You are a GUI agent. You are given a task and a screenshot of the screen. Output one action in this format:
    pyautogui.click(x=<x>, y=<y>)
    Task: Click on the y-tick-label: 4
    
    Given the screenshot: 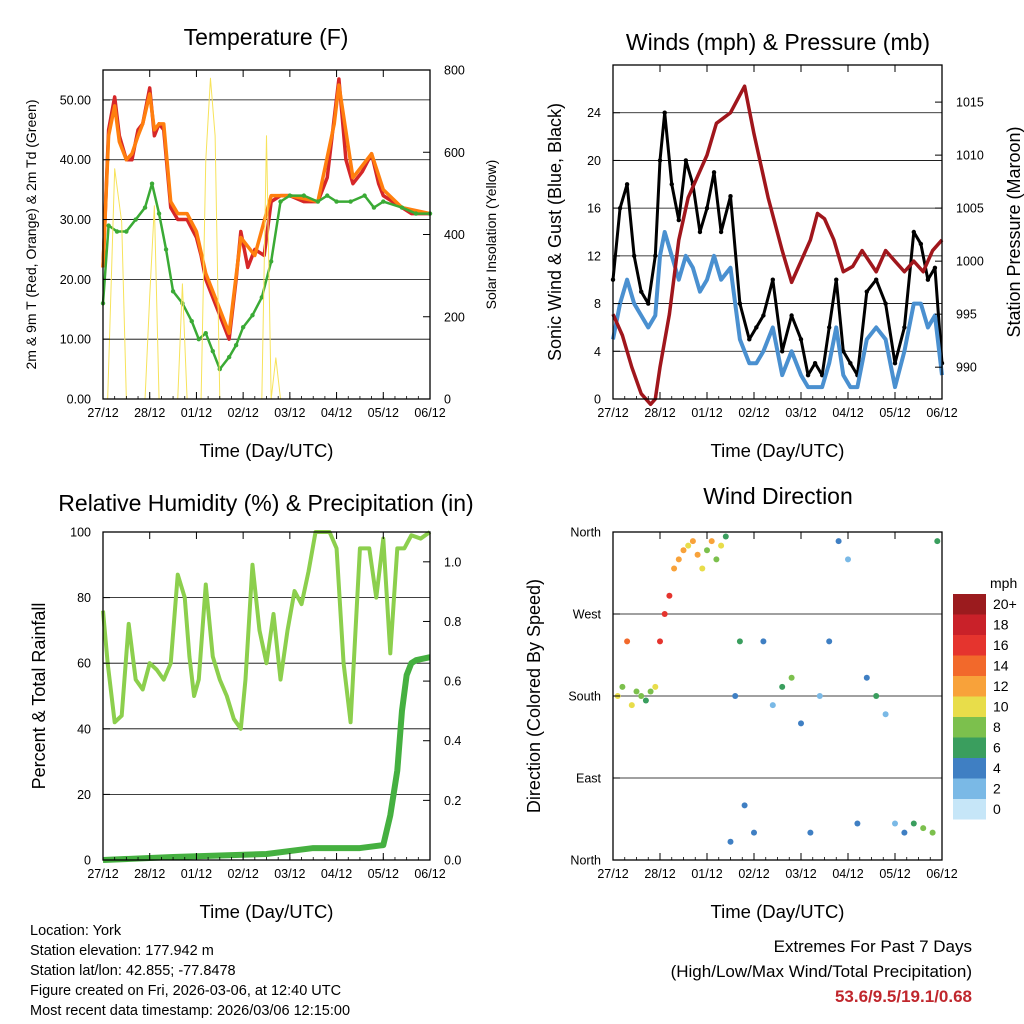 What is the action you would take?
    pyautogui.click(x=597, y=352)
    